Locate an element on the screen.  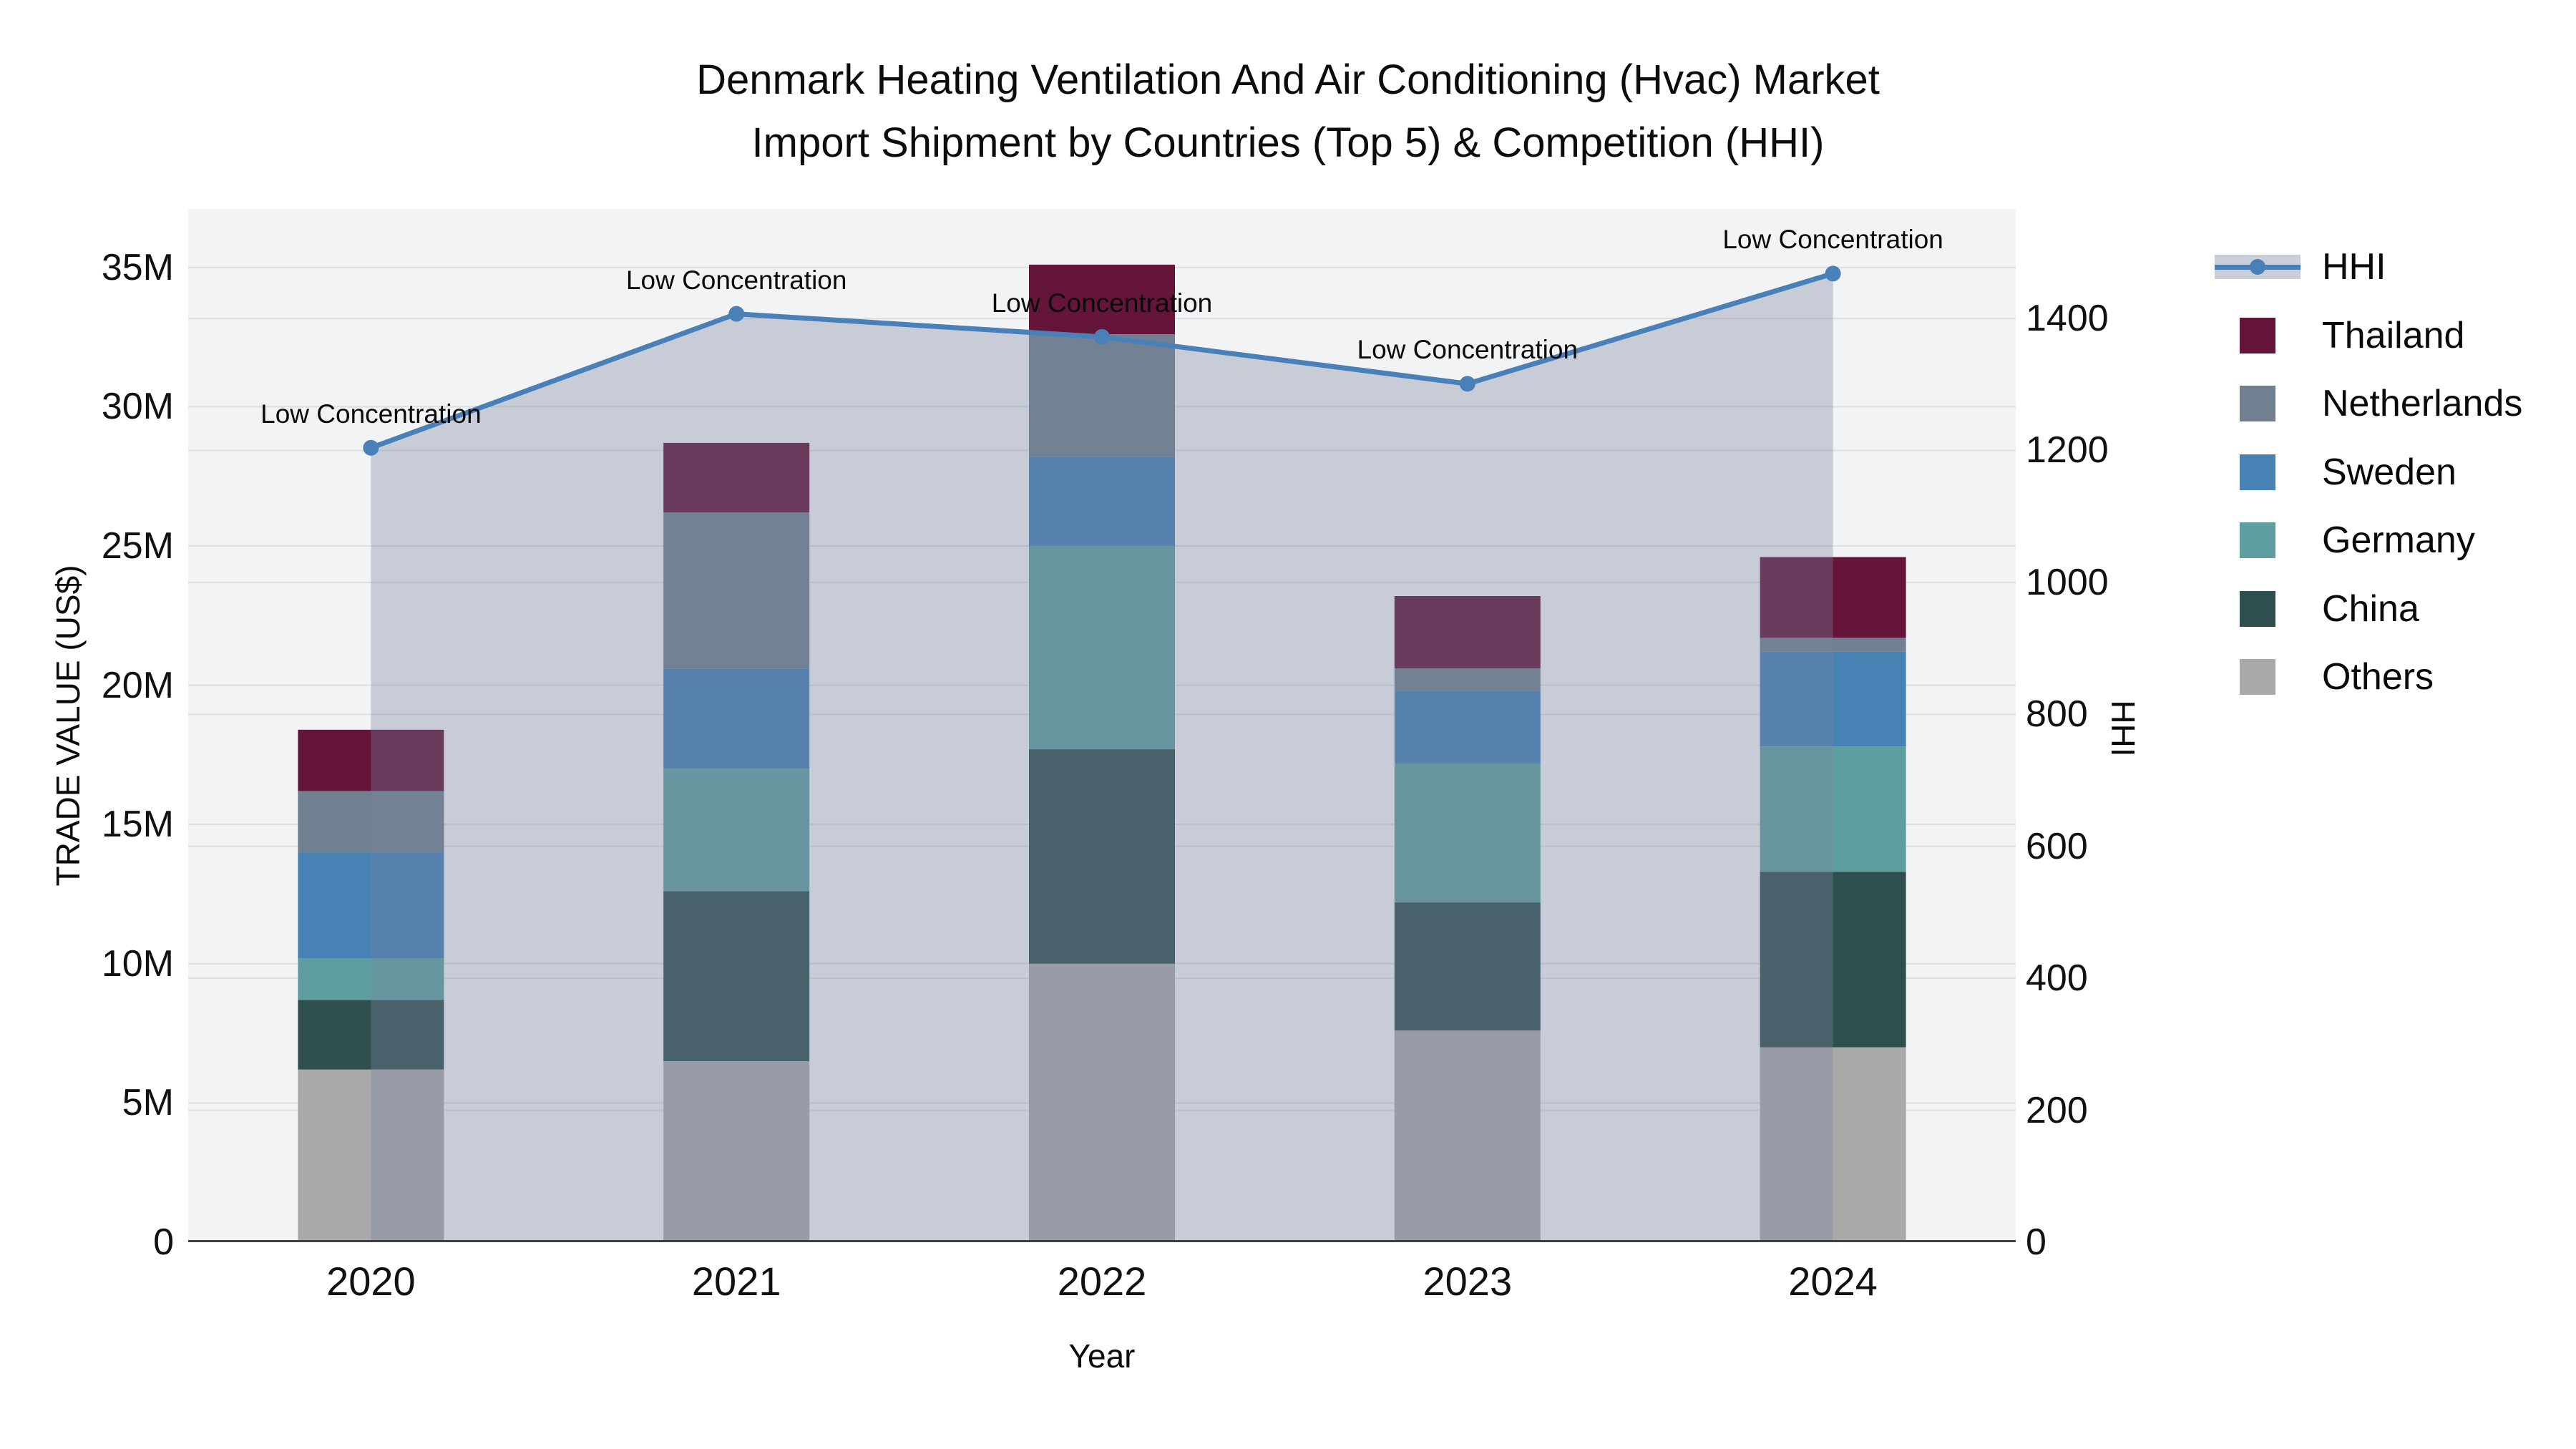
y-axis-tick-right: 200 is located at coordinates (2057, 1110).